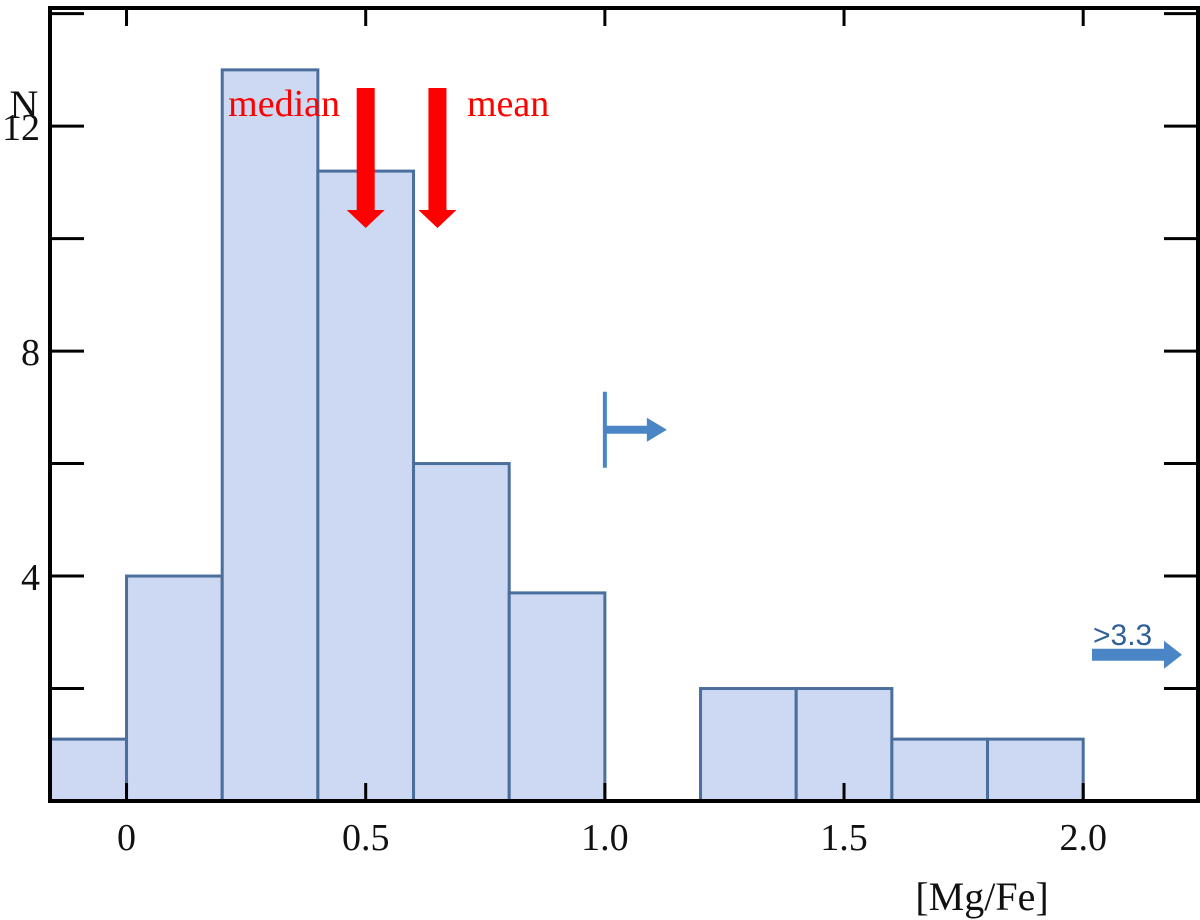 This screenshot has height=920, width=1200. What do you see at coordinates (24, 104) in the screenshot?
I see `y-axis-label: N` at bounding box center [24, 104].